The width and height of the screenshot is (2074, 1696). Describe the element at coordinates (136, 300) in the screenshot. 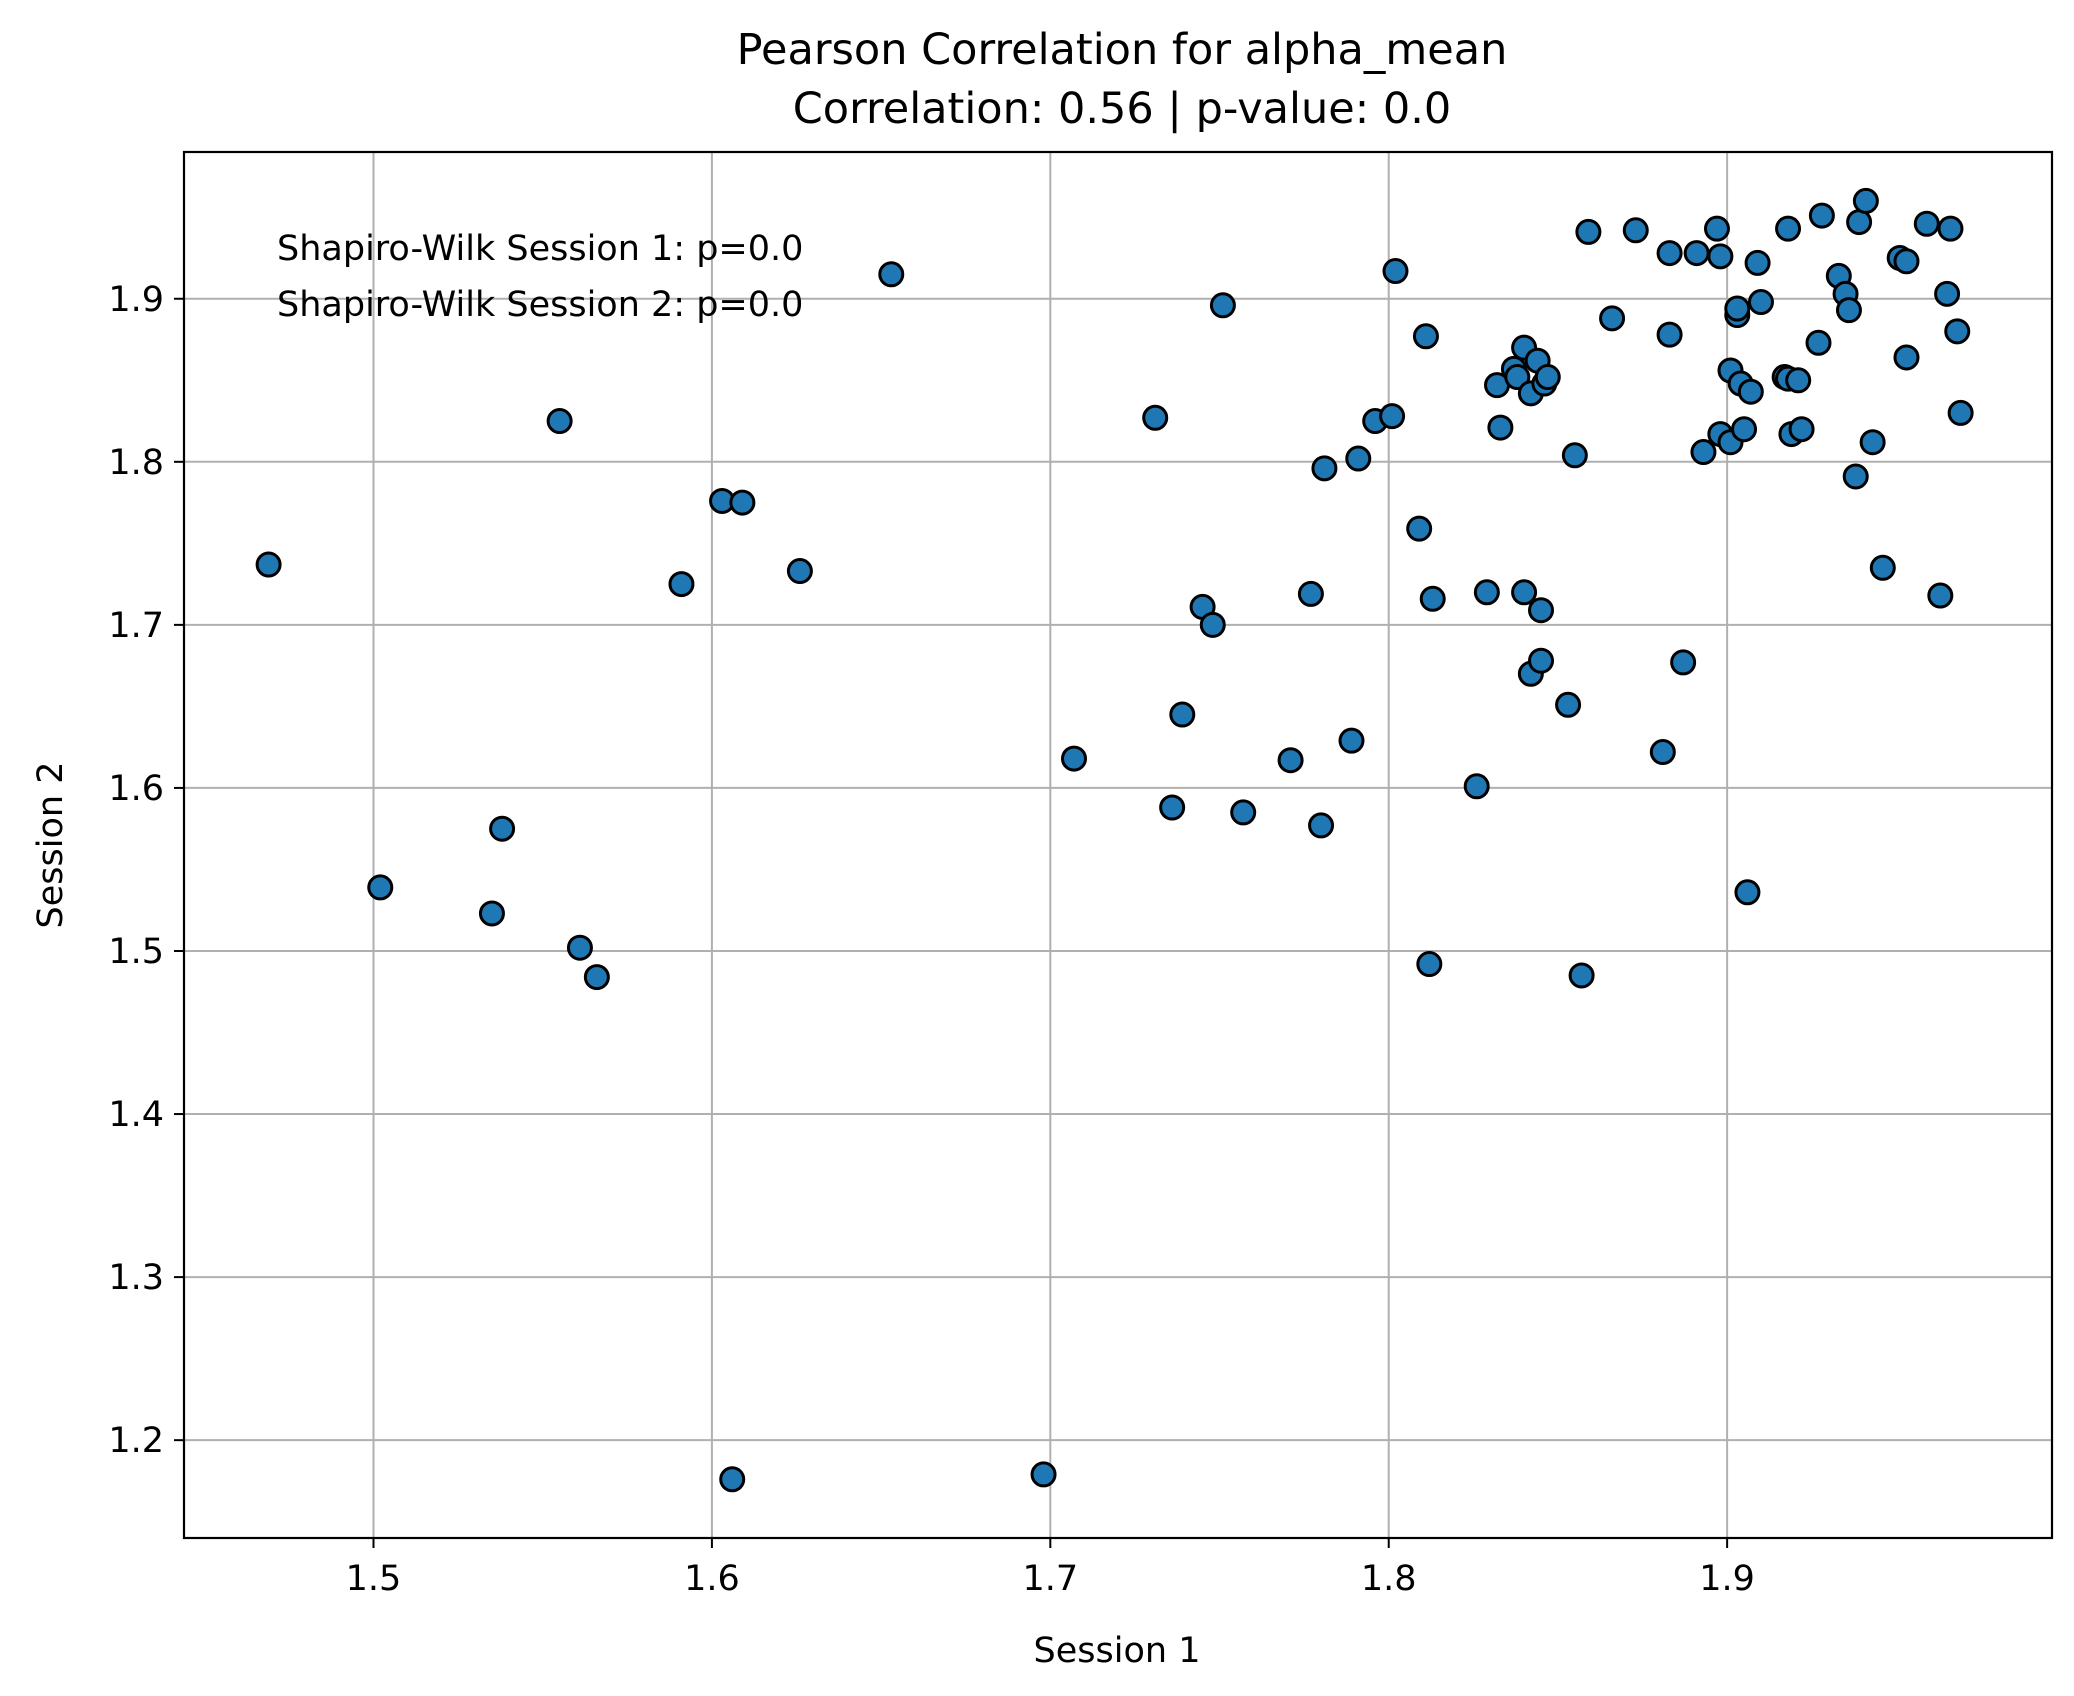

I see `y-tick-label: 1.9` at that location.